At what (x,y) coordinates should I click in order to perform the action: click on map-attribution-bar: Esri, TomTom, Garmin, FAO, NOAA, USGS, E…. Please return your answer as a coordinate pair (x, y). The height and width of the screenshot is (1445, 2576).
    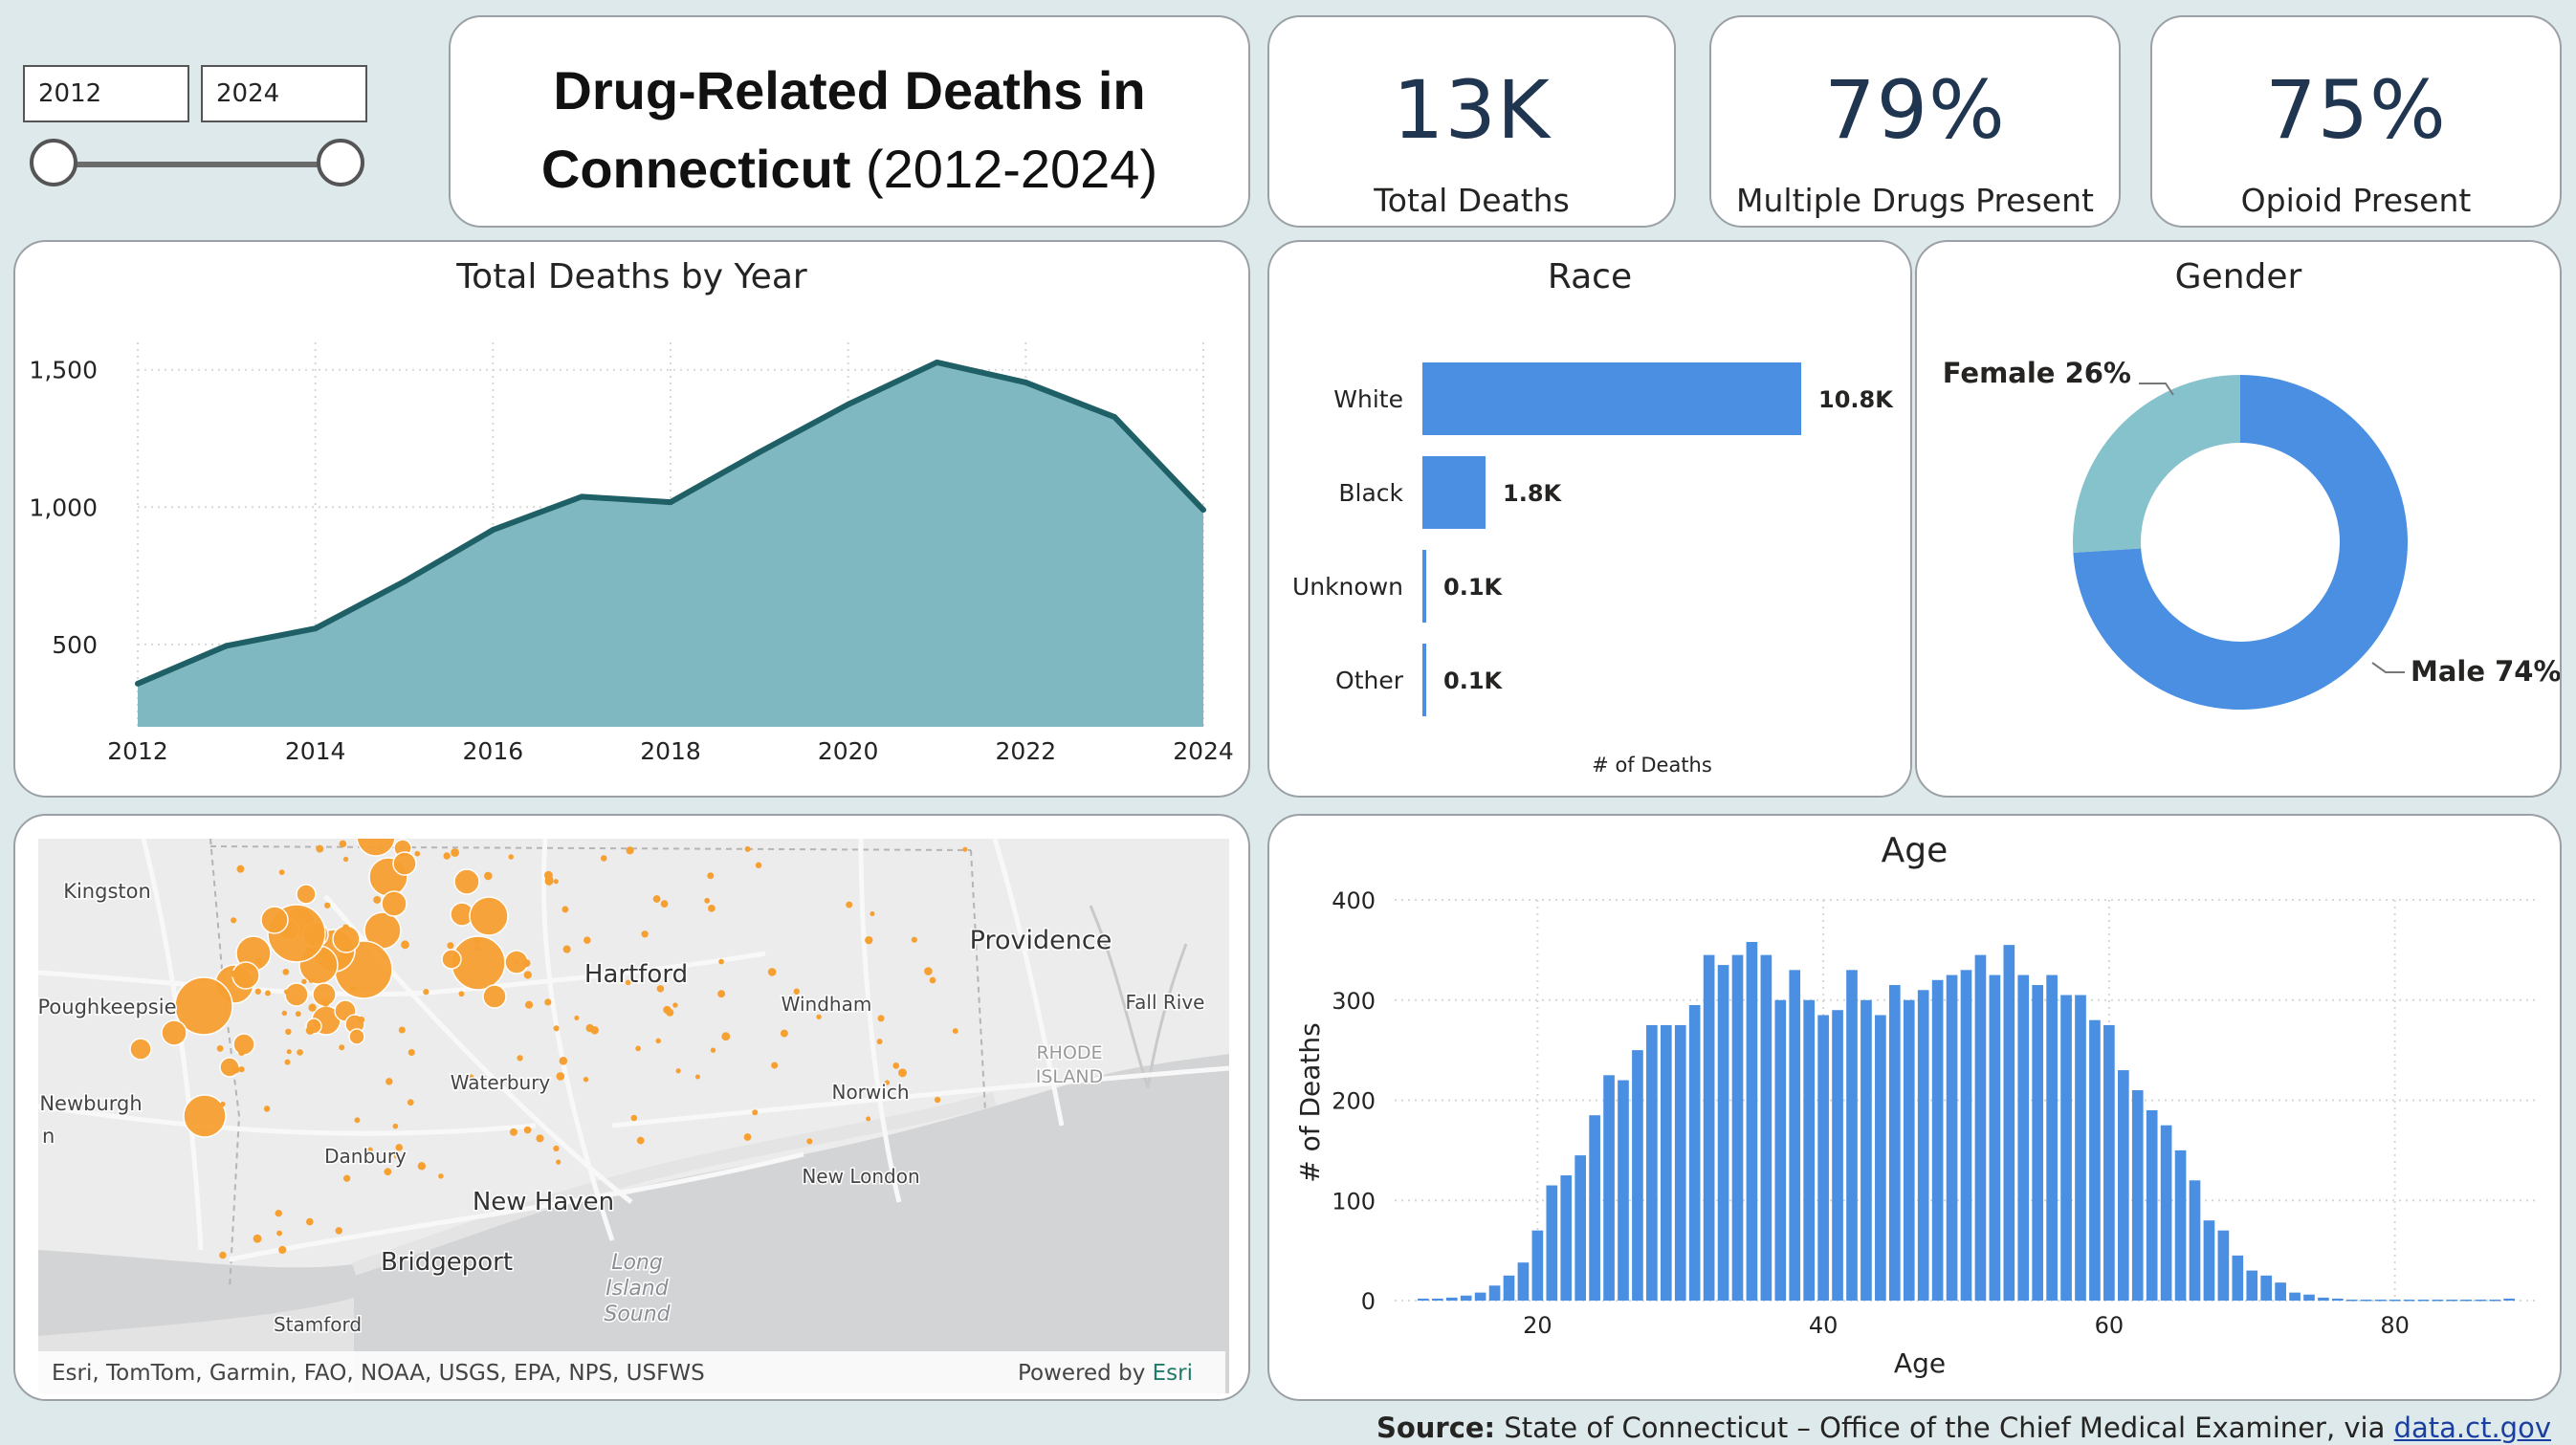
    Looking at the image, I should click on (631, 1375).